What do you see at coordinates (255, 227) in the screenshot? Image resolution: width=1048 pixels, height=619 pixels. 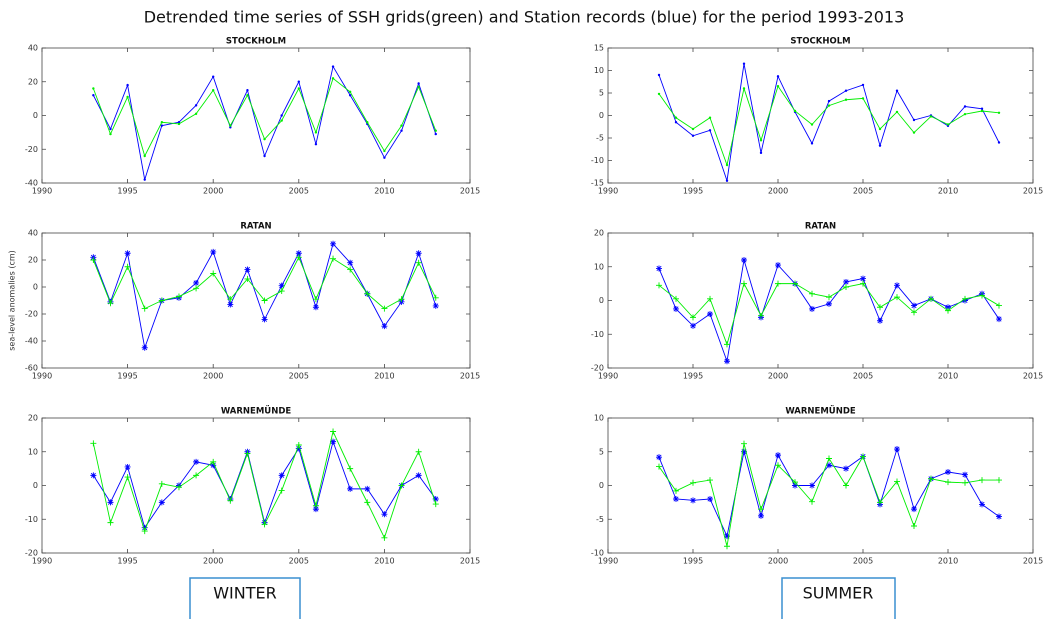 I see `panel-title: RATAN` at bounding box center [255, 227].